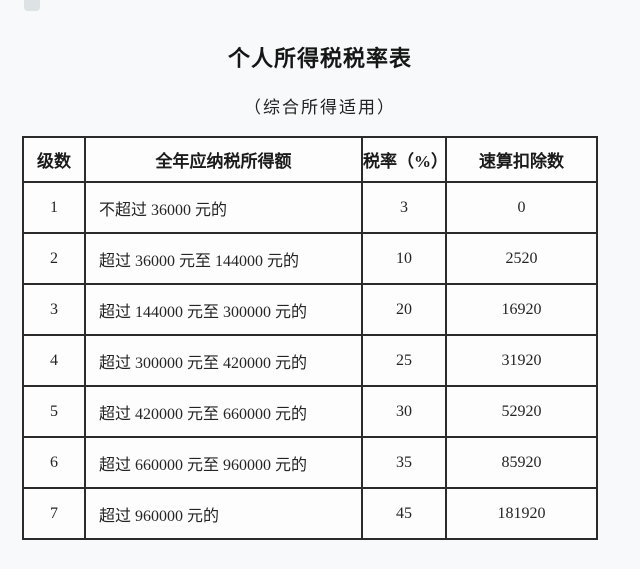 This screenshot has width=640, height=569. I want to click on cell-rate: 30, so click(404, 411).